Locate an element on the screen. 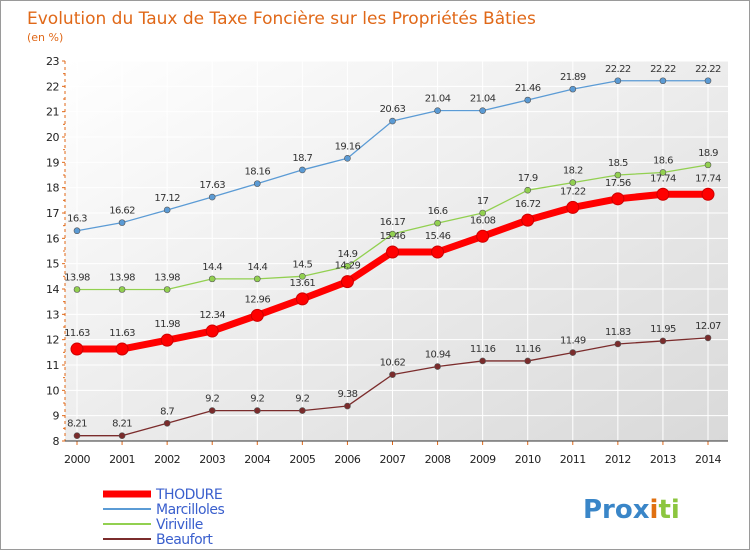 The width and height of the screenshot is (750, 550). data-label-thodure: 17.74 is located at coordinates (663, 178).